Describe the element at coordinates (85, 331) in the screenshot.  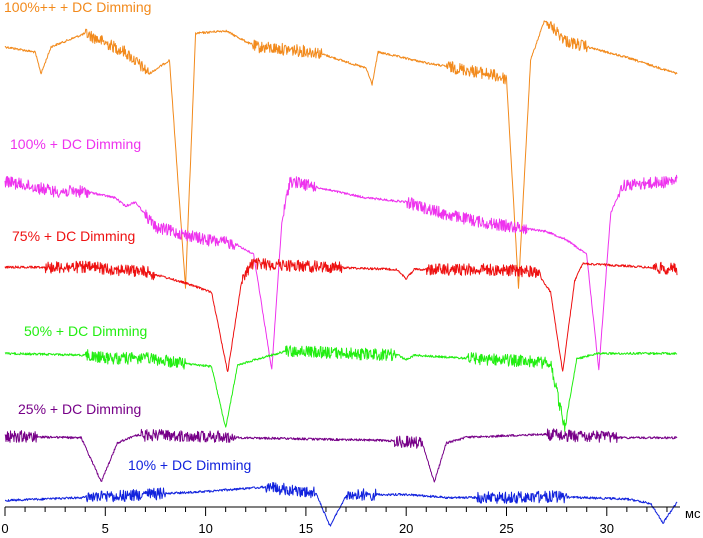
I see `series-label-4: 50% + DC Dimming` at that location.